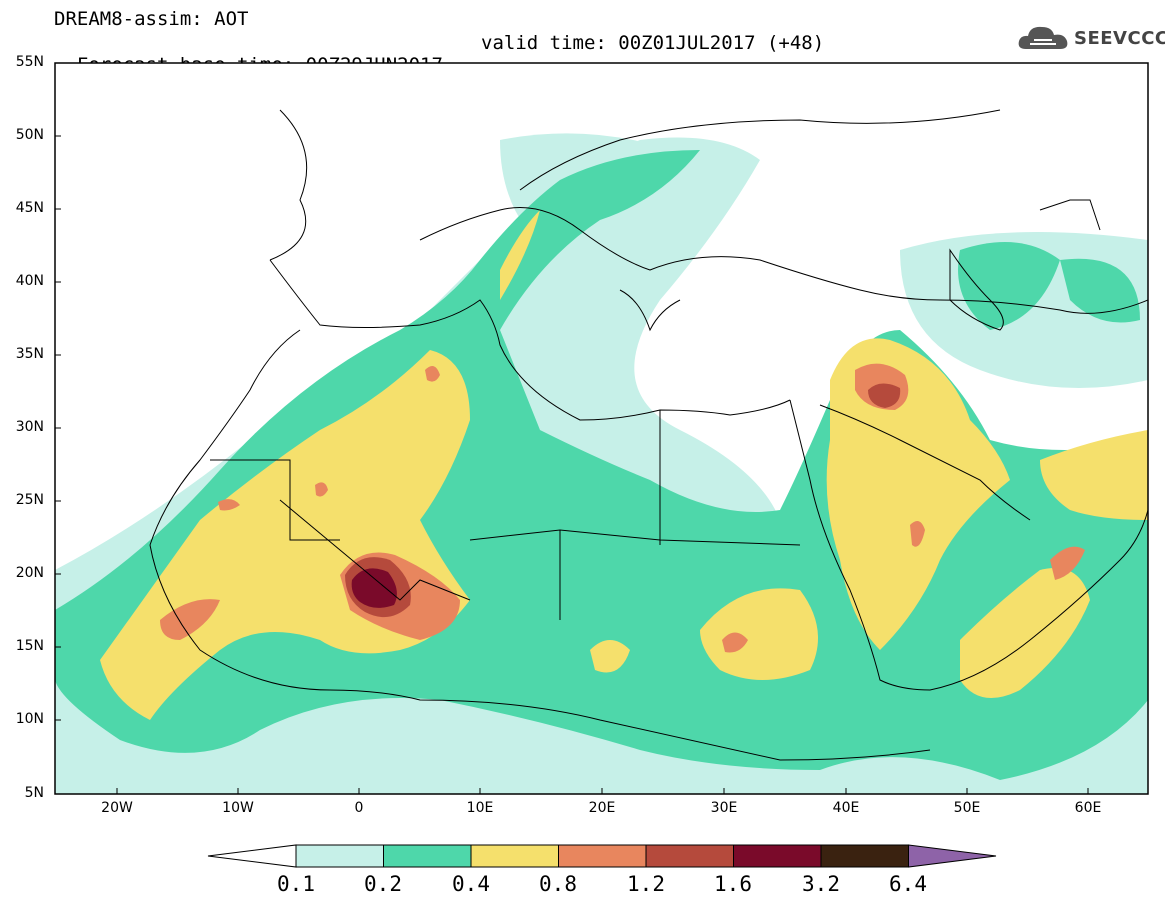 This screenshot has height=905, width=1165. Describe the element at coordinates (29, 281) in the screenshot. I see `lat-label: 40N` at that location.